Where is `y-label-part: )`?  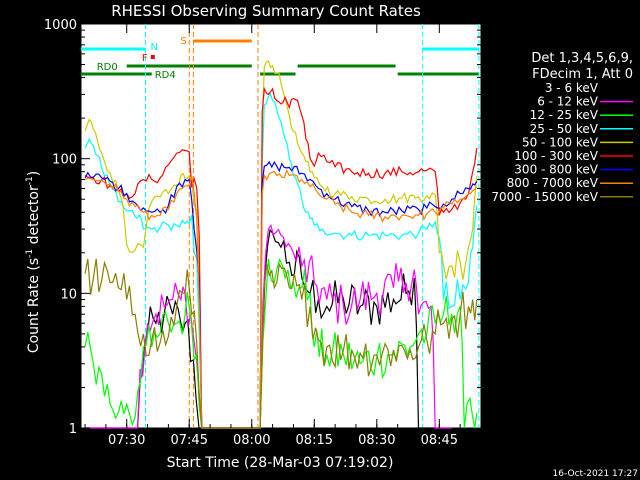 y-label-part: ) is located at coordinates (34, 173).